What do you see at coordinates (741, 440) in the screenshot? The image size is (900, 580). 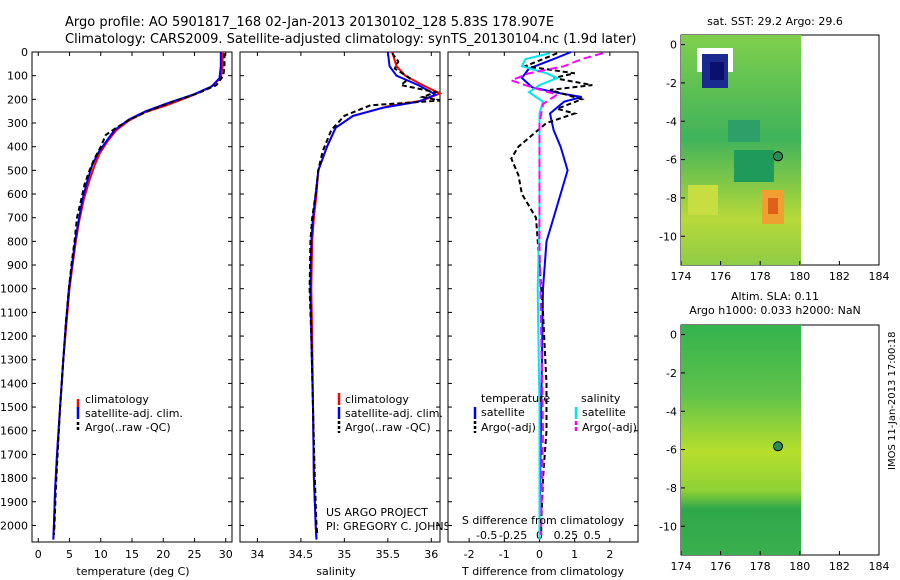 I see `sla-field` at bounding box center [741, 440].